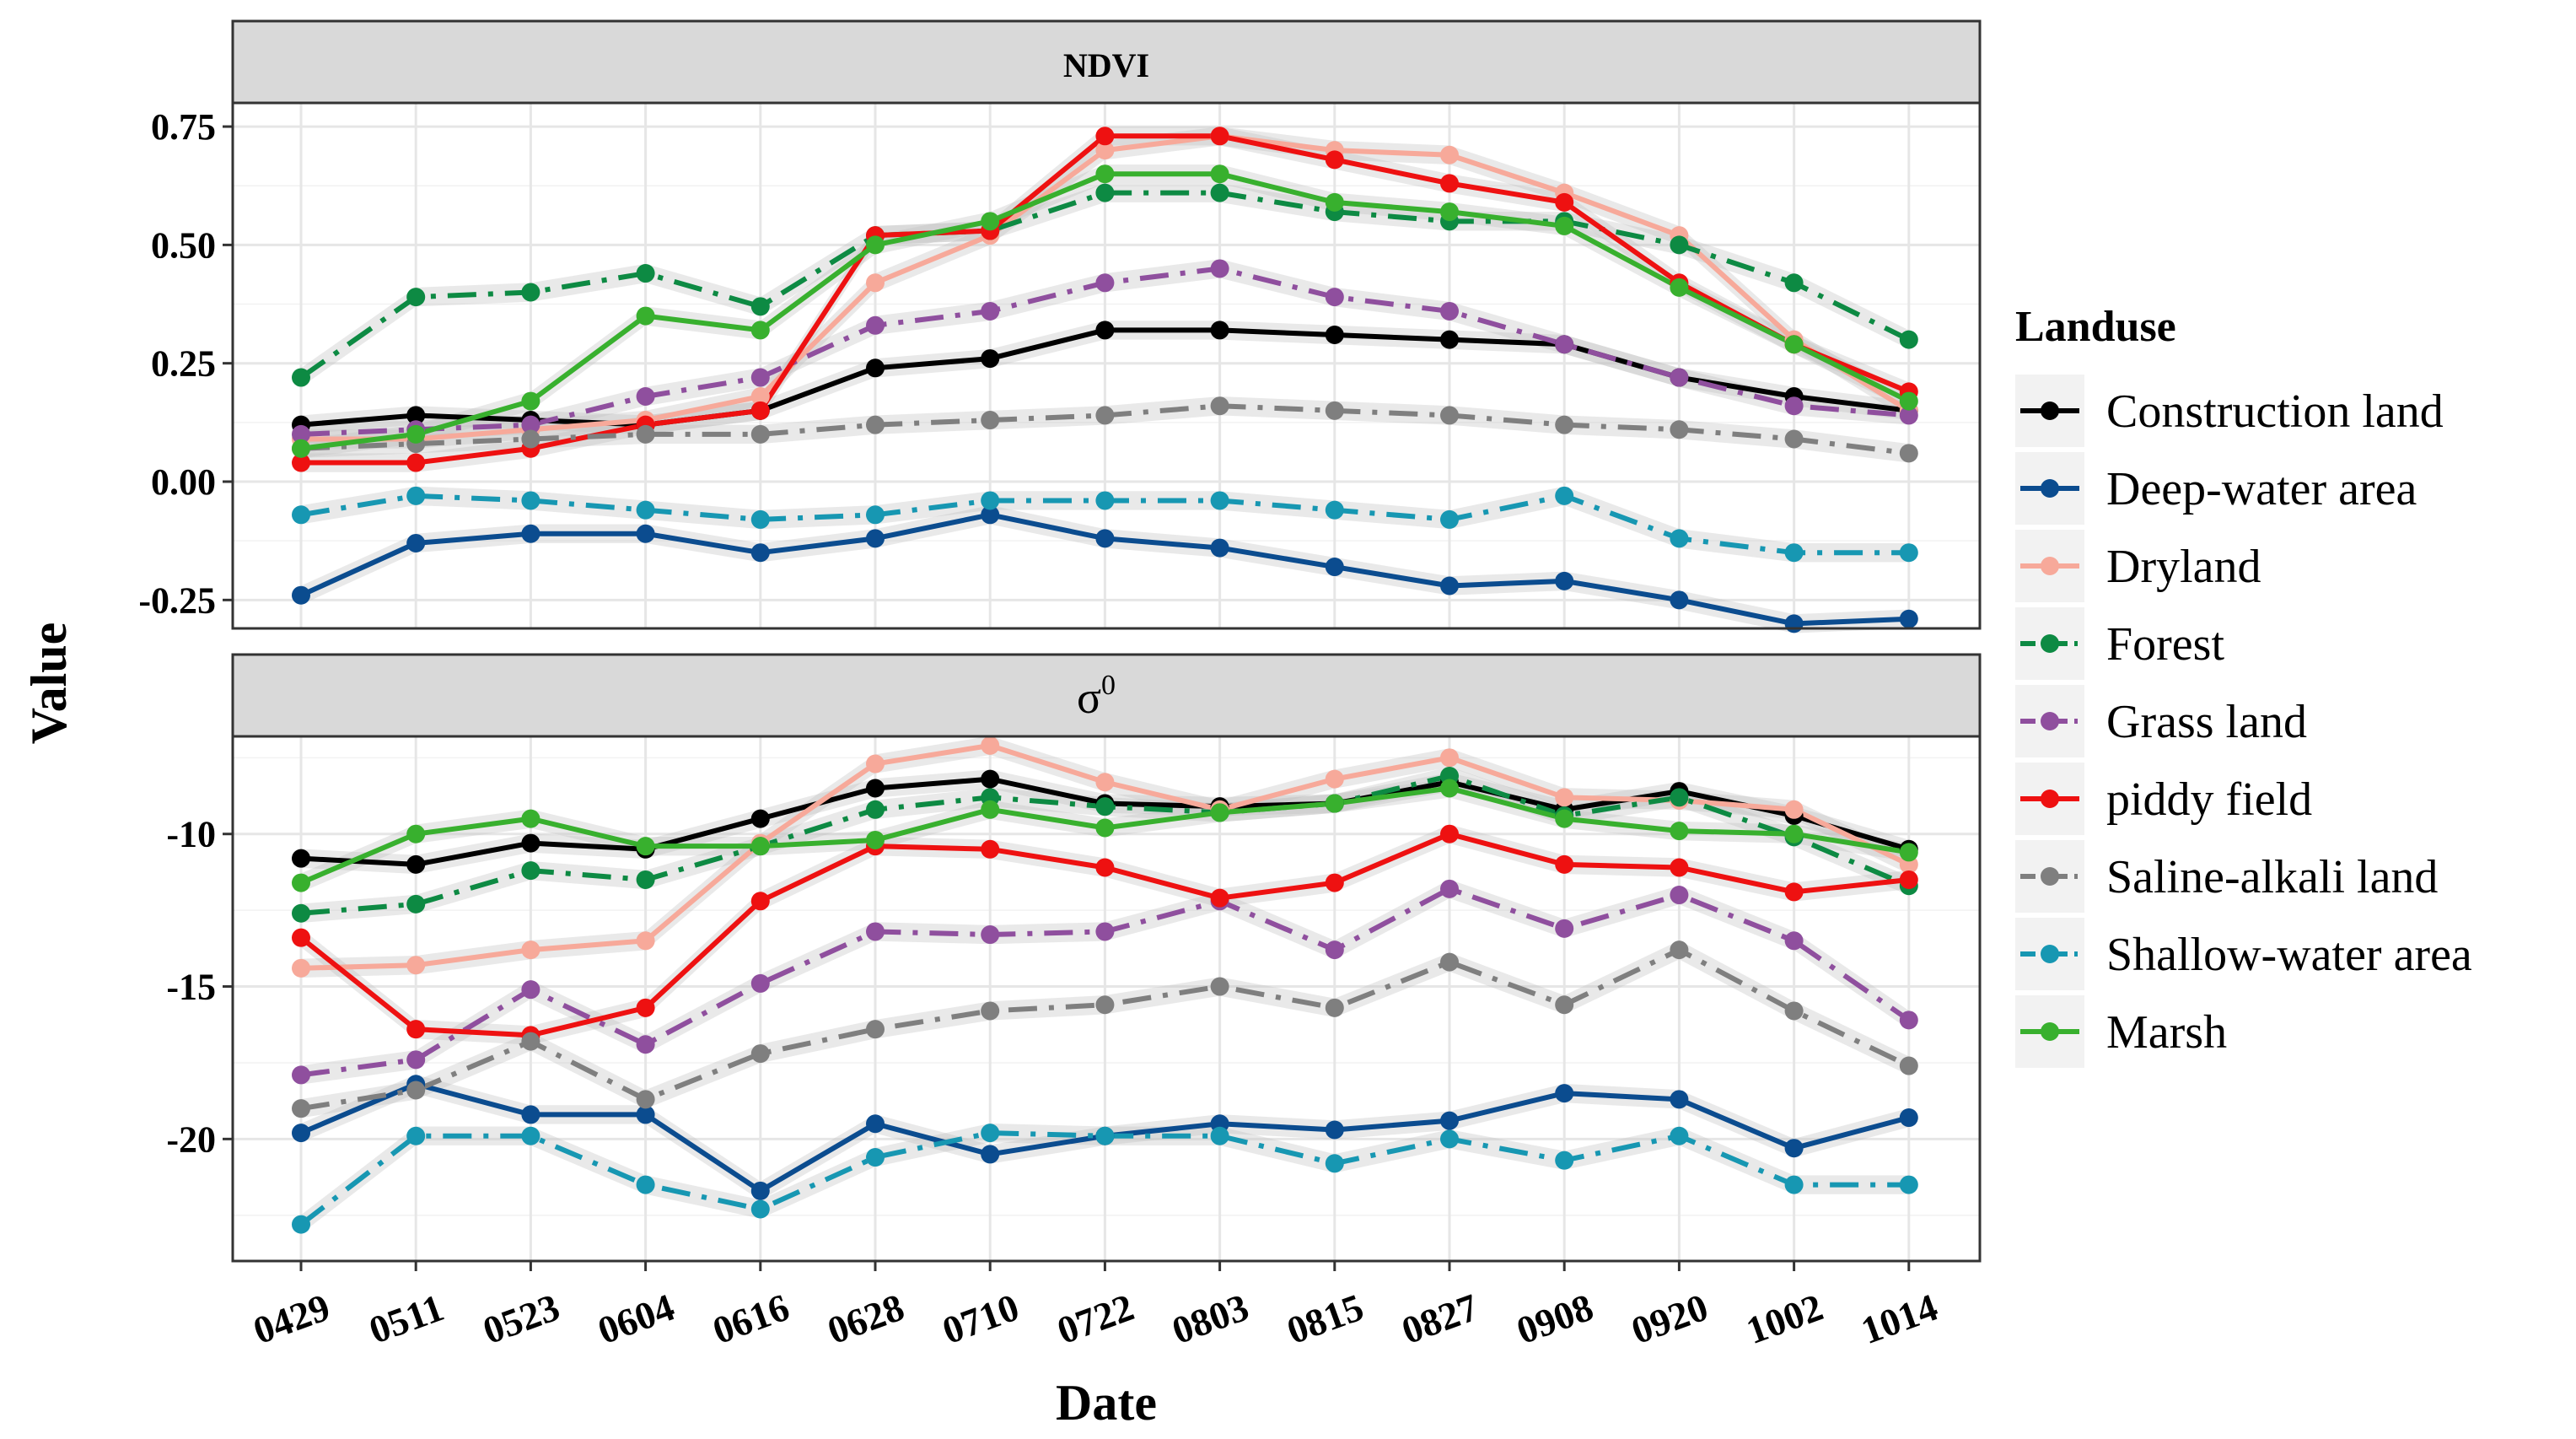  I want to click on sigma0-y-ticks: -20 -15 -10, so click(199, 987).